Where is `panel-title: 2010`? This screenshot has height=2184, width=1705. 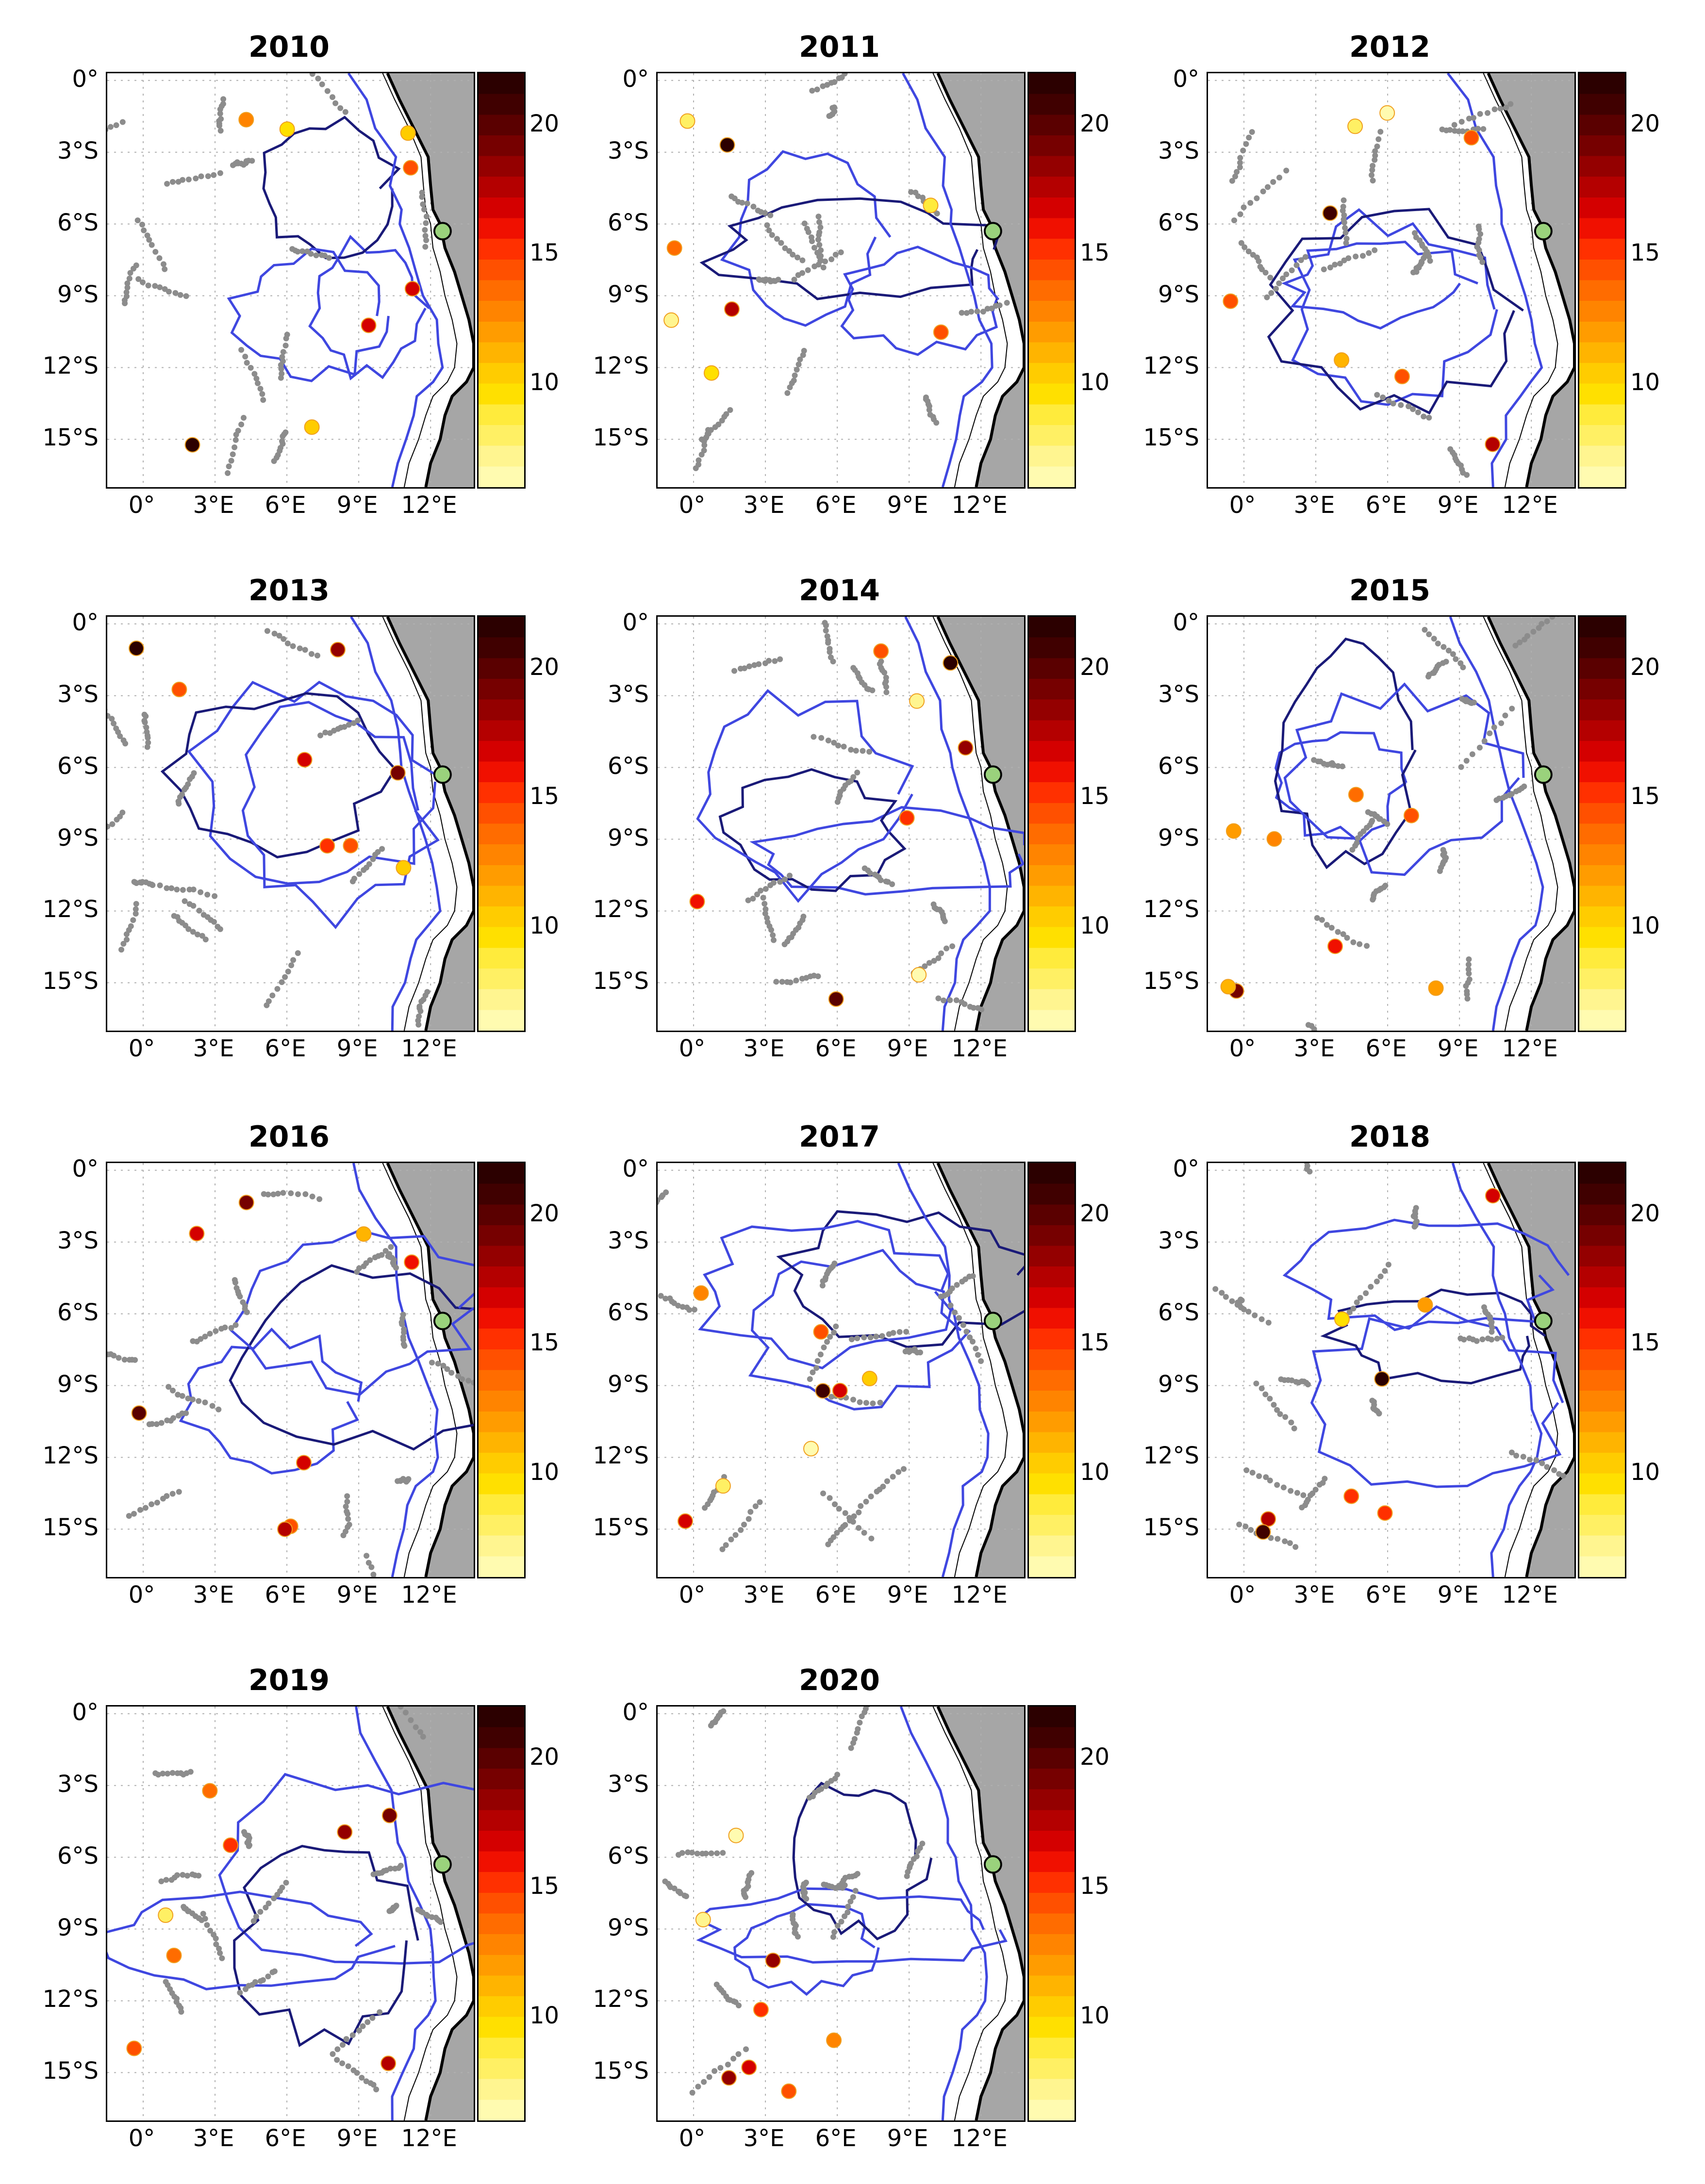 panel-title: 2010 is located at coordinates (289, 47).